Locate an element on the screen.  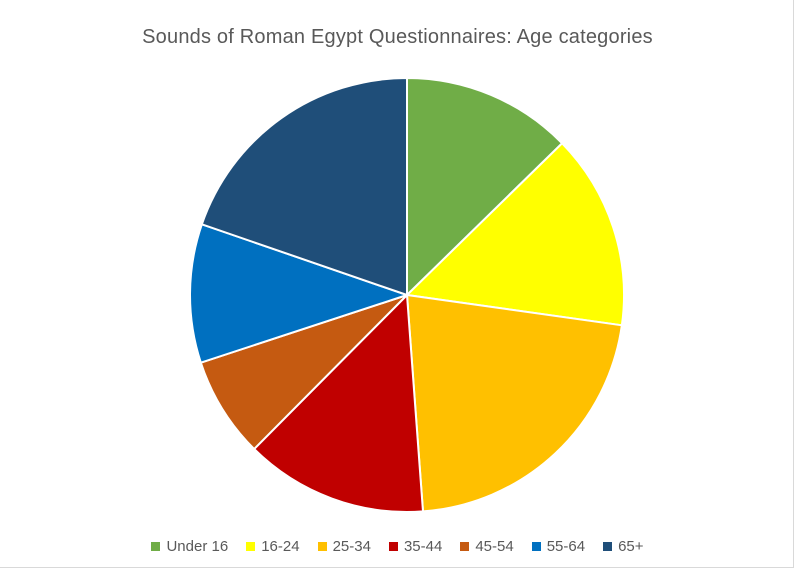
legend-item-25-34: 25-34 is located at coordinates (344, 546).